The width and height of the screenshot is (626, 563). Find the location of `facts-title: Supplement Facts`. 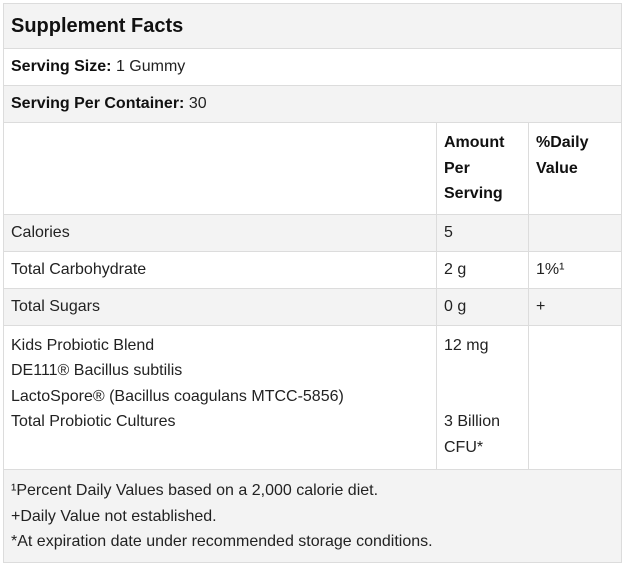

facts-title: Supplement Facts is located at coordinates (312, 26).